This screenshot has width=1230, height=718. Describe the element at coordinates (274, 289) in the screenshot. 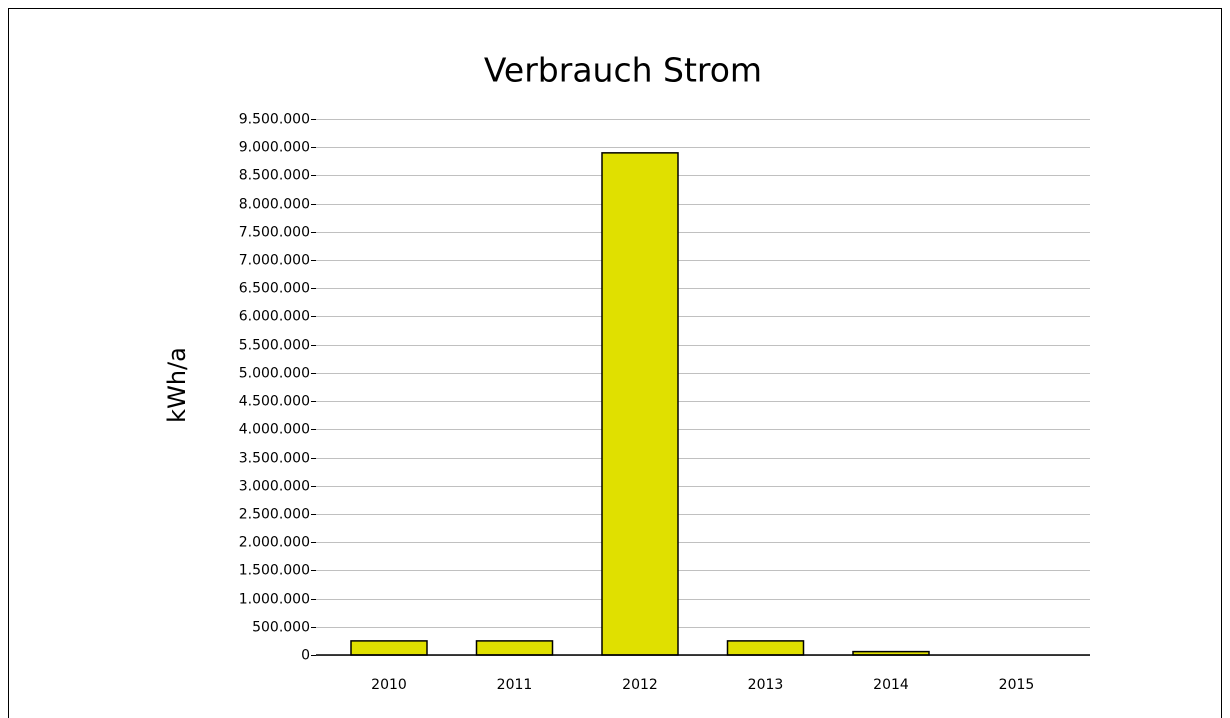

I see `y-tick-label: 6.500.000` at that location.